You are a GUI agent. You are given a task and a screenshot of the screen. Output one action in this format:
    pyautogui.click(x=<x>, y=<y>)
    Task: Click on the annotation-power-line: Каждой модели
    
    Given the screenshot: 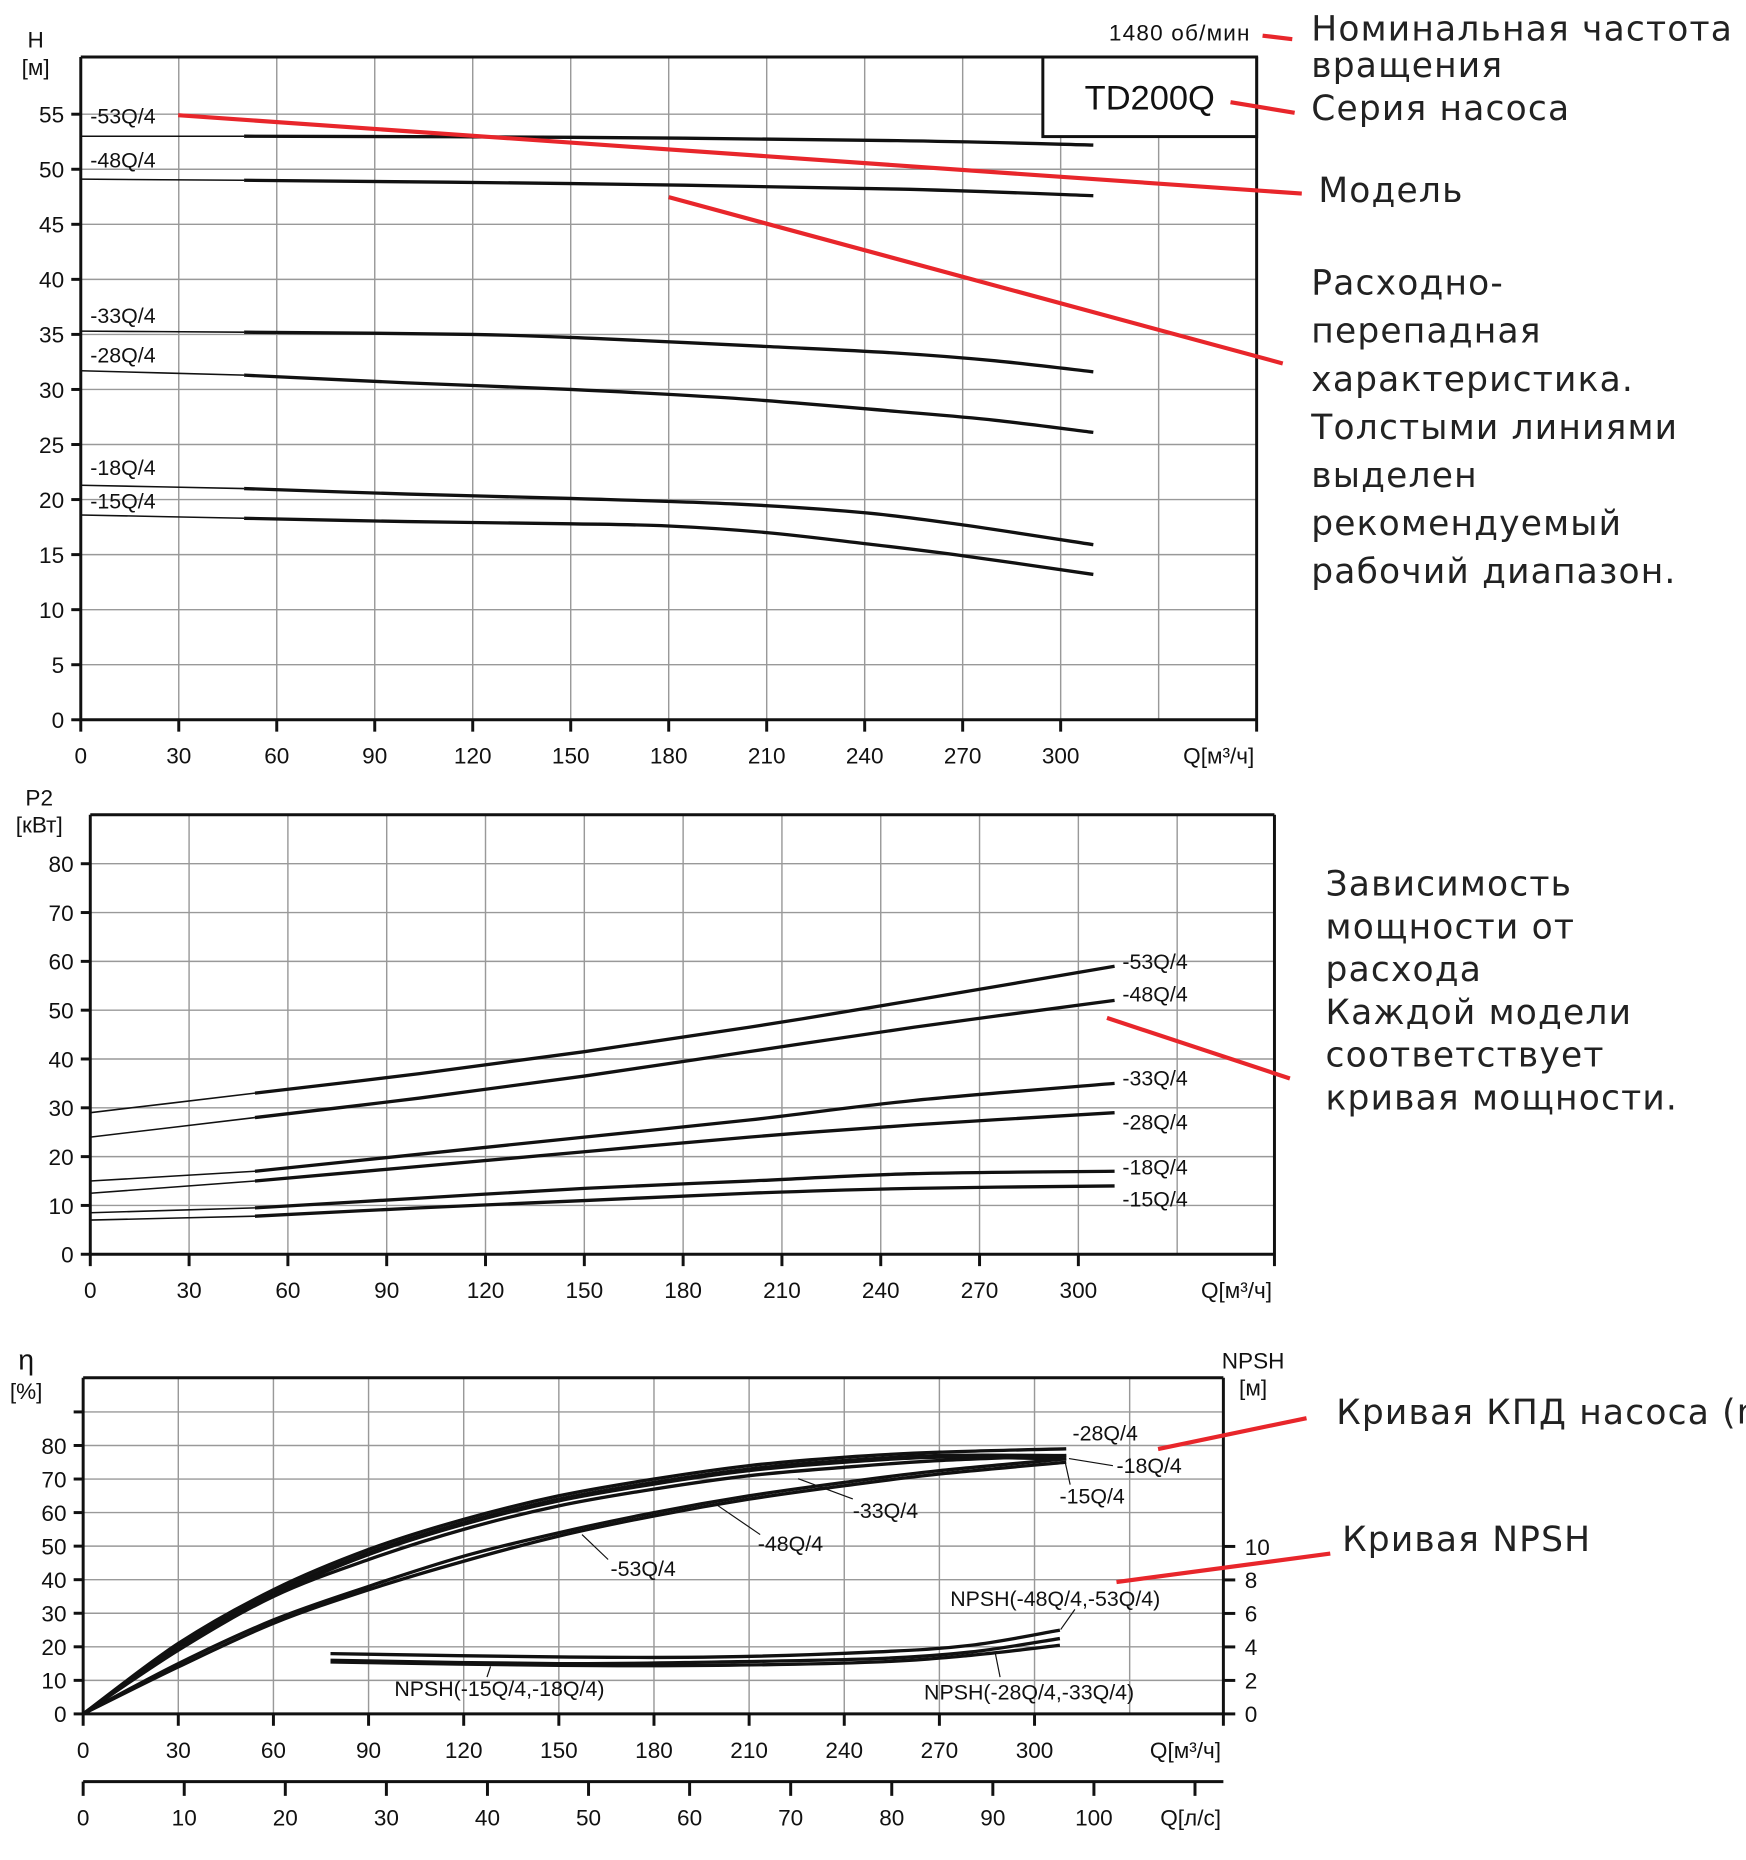 What is the action you would take?
    pyautogui.click(x=1479, y=1013)
    